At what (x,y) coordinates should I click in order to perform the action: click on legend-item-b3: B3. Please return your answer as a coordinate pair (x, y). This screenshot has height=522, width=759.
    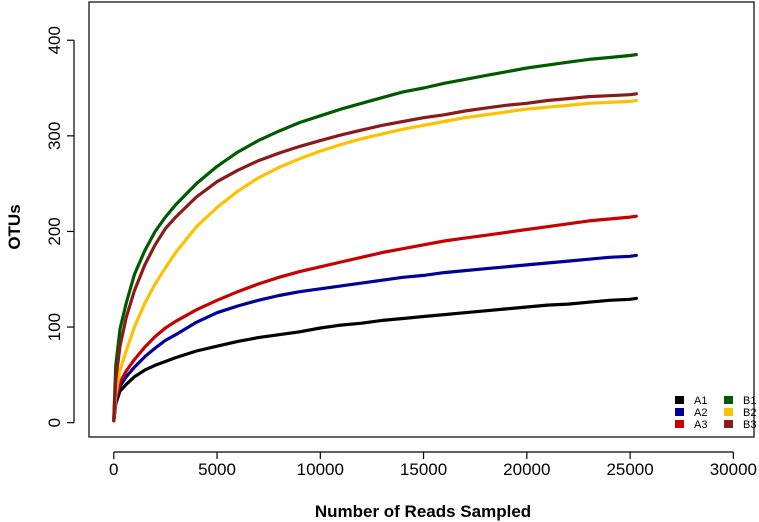
    Looking at the image, I should click on (740, 425).